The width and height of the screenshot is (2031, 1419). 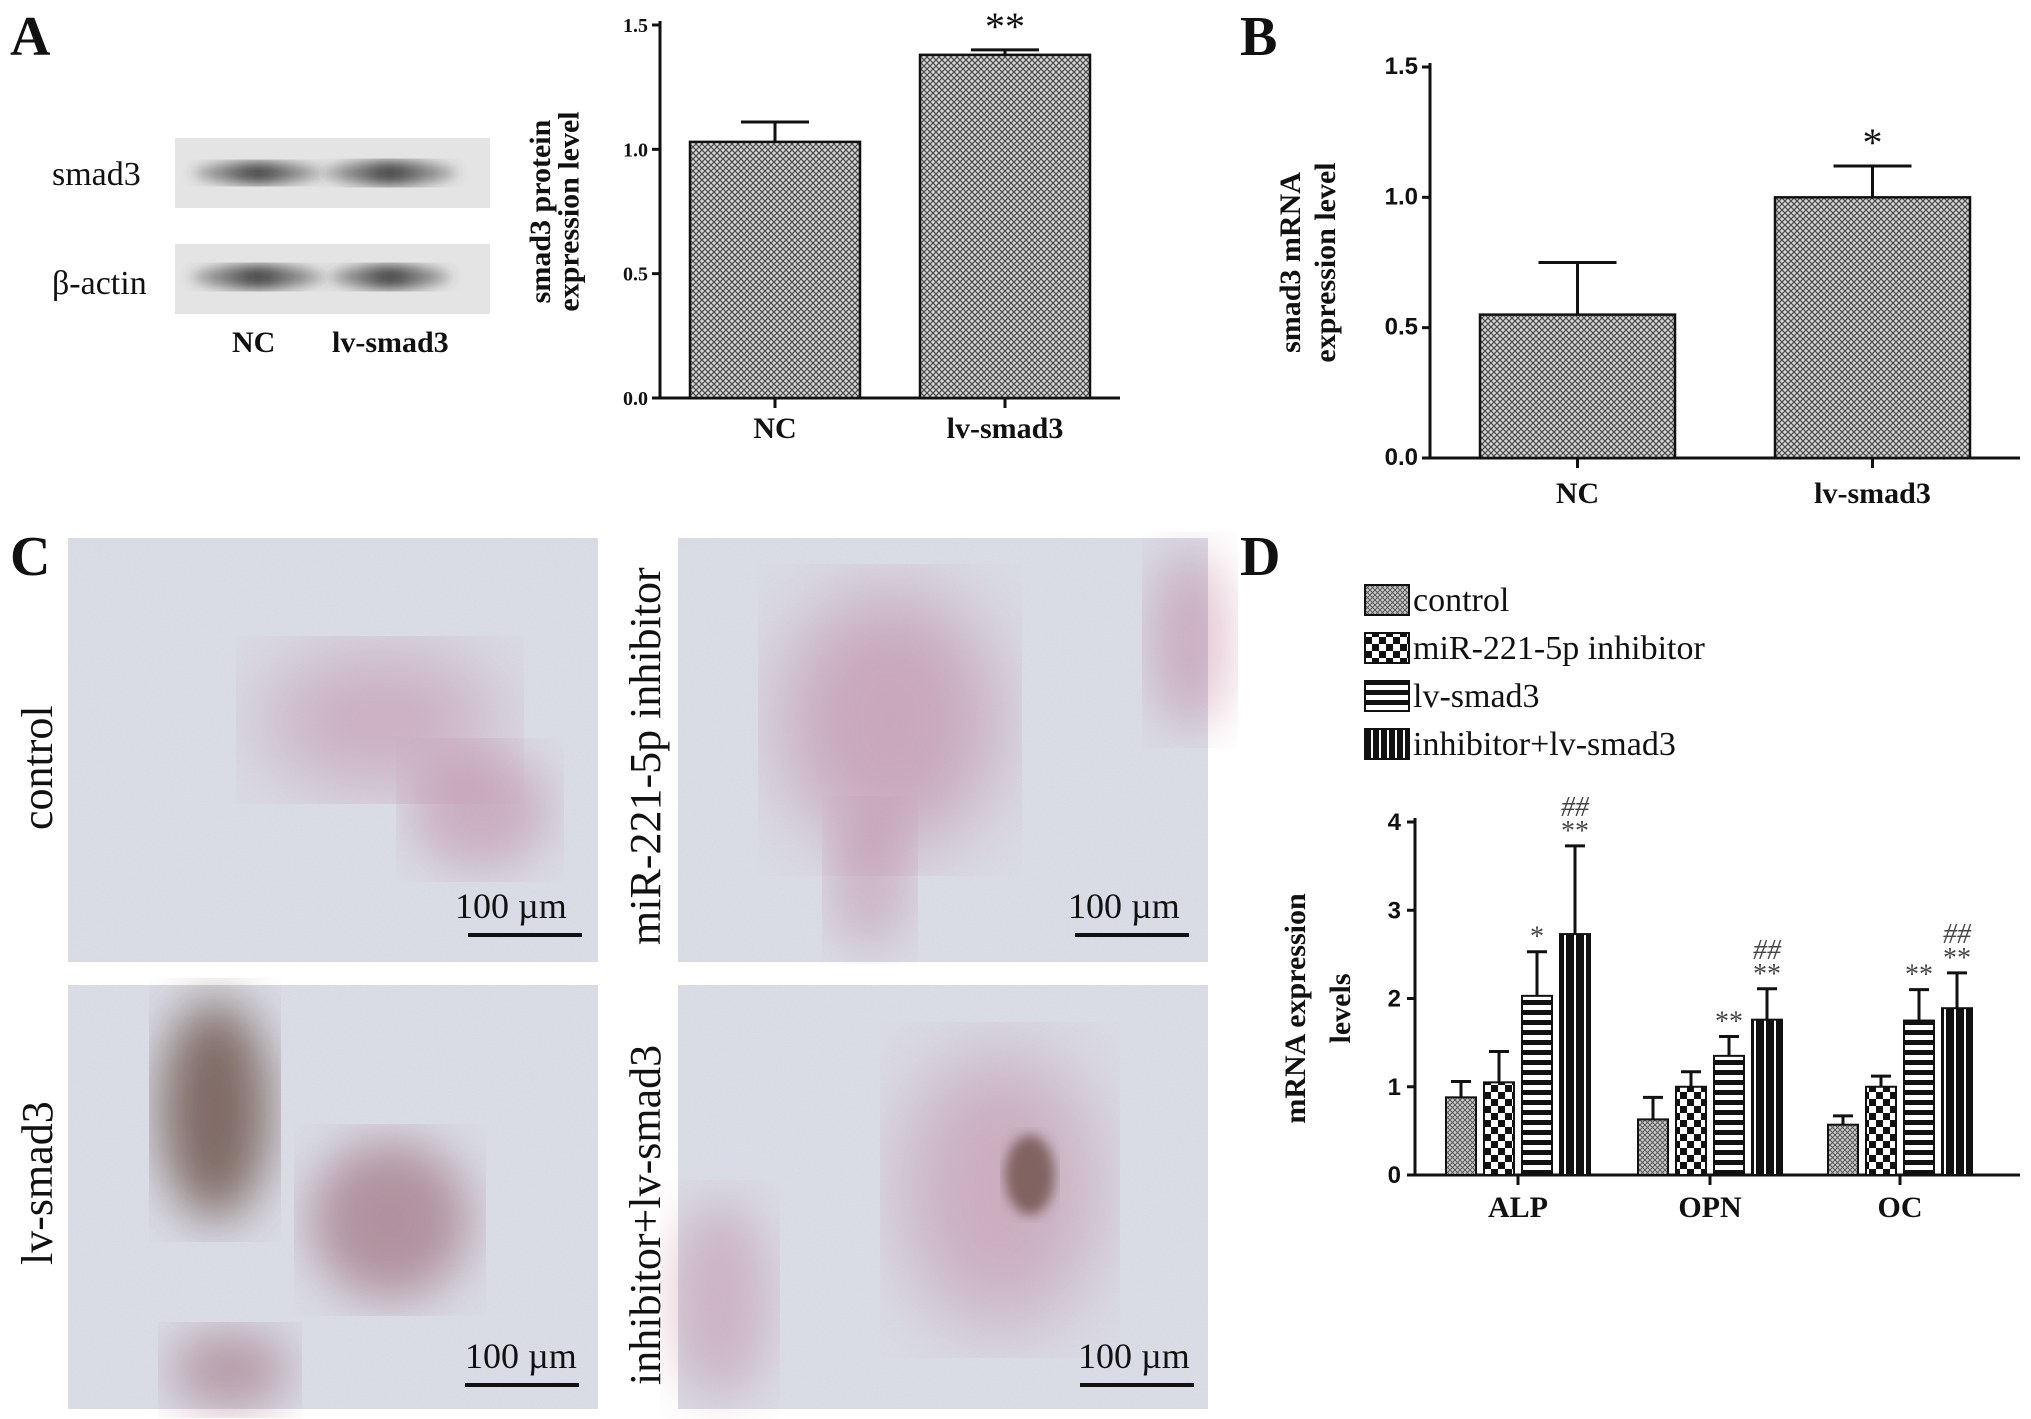 I want to click on legend-label: inhibitor+lv-smad3, so click(x=1544, y=744).